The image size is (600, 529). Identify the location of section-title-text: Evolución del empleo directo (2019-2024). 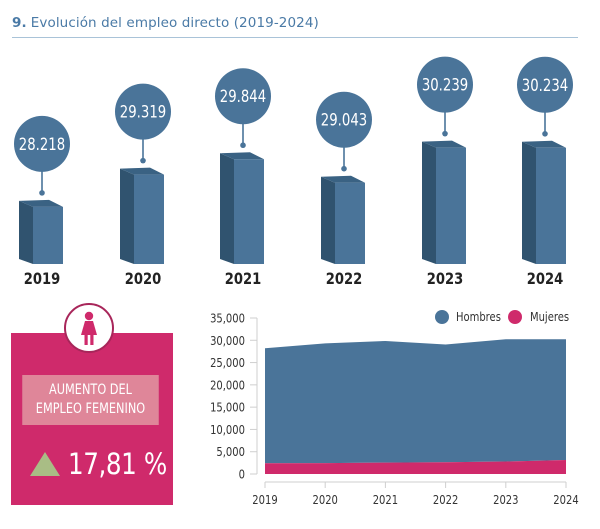
(174, 23).